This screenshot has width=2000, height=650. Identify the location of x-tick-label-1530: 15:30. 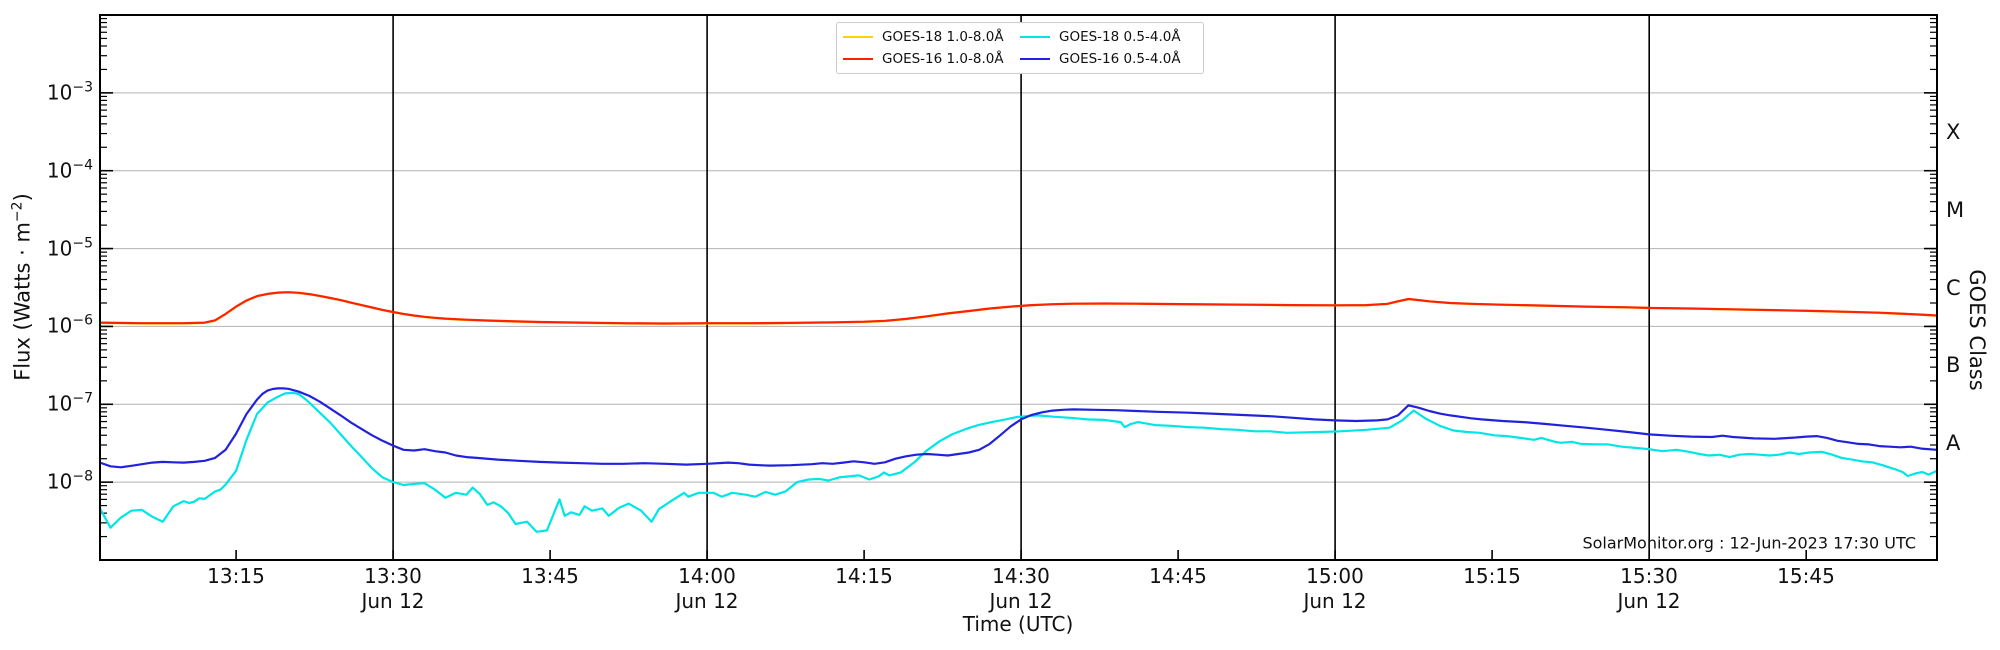
(1649, 576).